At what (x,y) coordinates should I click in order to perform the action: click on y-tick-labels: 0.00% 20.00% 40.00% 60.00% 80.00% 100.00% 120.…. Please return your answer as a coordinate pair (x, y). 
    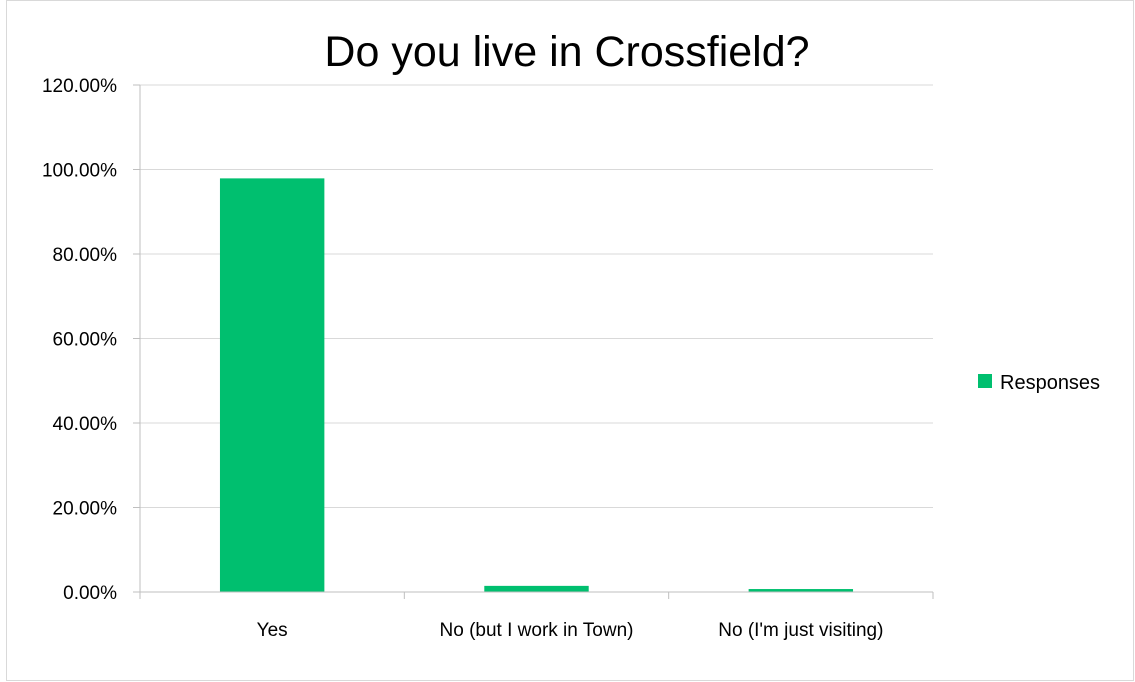
    Looking at the image, I should click on (79, 340).